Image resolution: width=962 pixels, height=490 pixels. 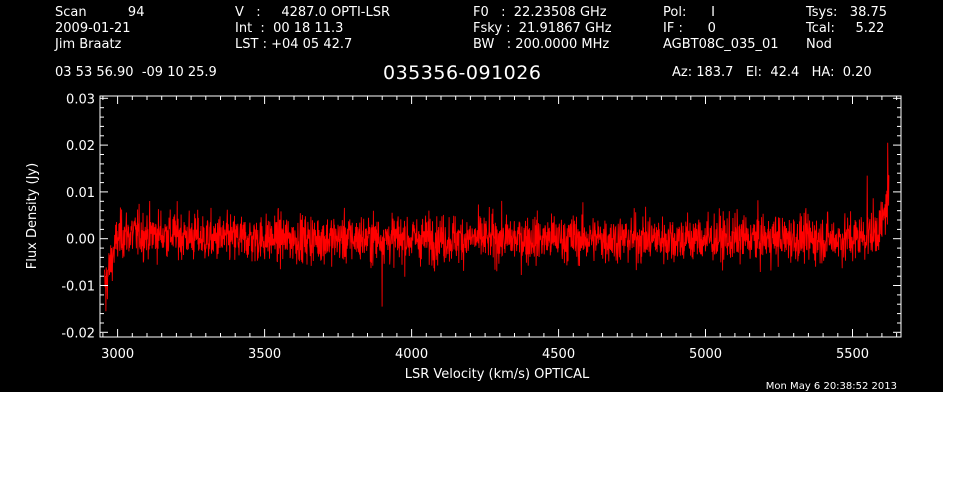 What do you see at coordinates (93, 28) in the screenshot?
I see `observation-date: 2009-01-21` at bounding box center [93, 28].